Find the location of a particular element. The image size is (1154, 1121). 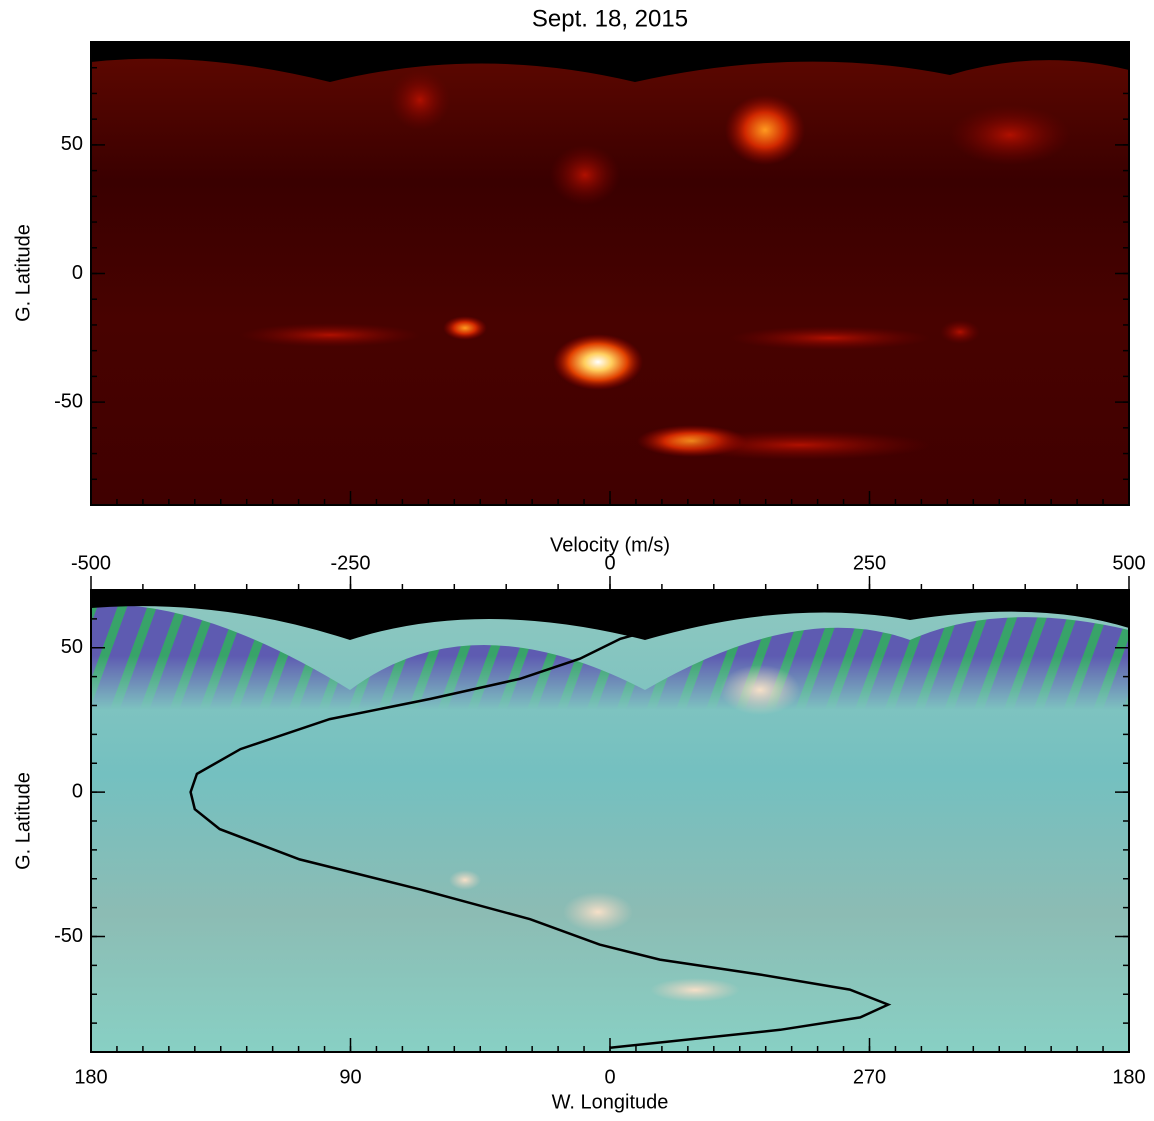

x2-tick-label: -250 is located at coordinates (350, 563).